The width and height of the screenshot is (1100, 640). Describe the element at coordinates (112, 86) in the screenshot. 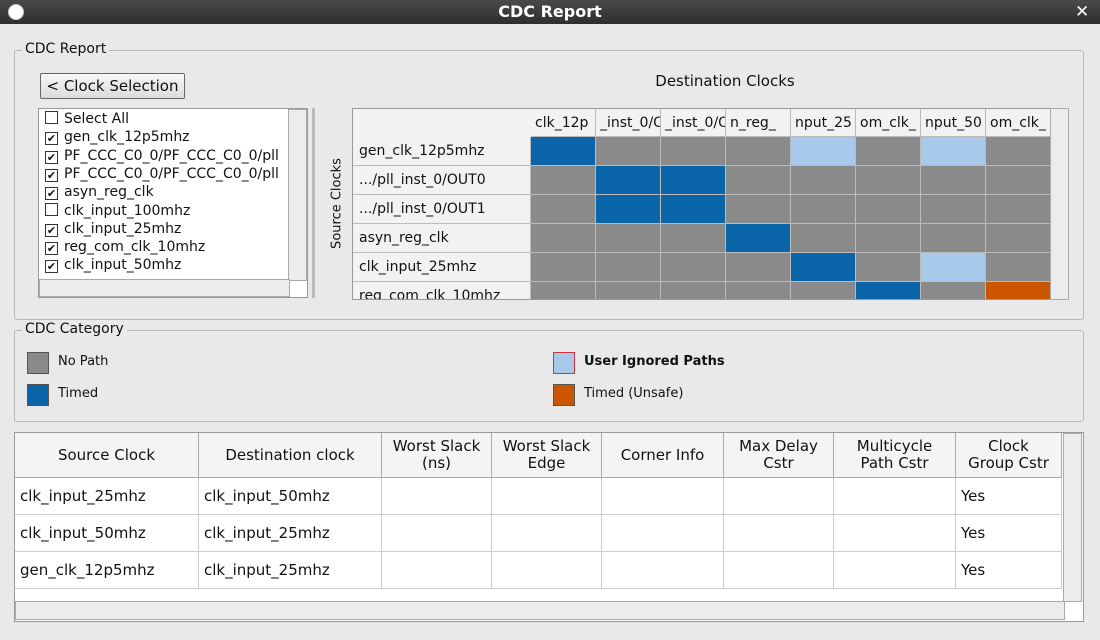

I see `clock-selection-button: < Clock Selection` at that location.